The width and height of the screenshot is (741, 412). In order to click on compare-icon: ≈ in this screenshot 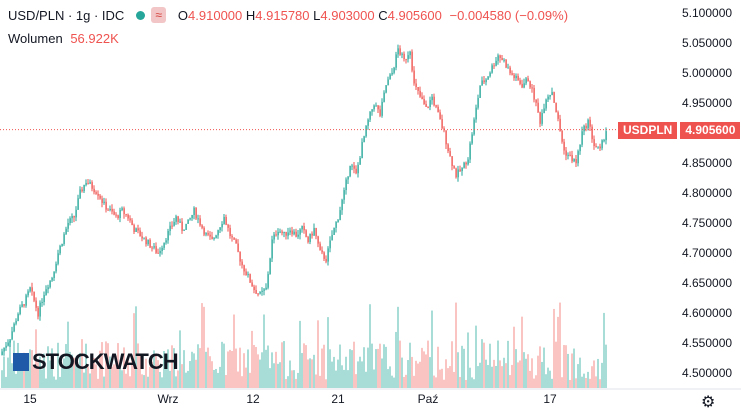, I will do `click(158, 15)`.